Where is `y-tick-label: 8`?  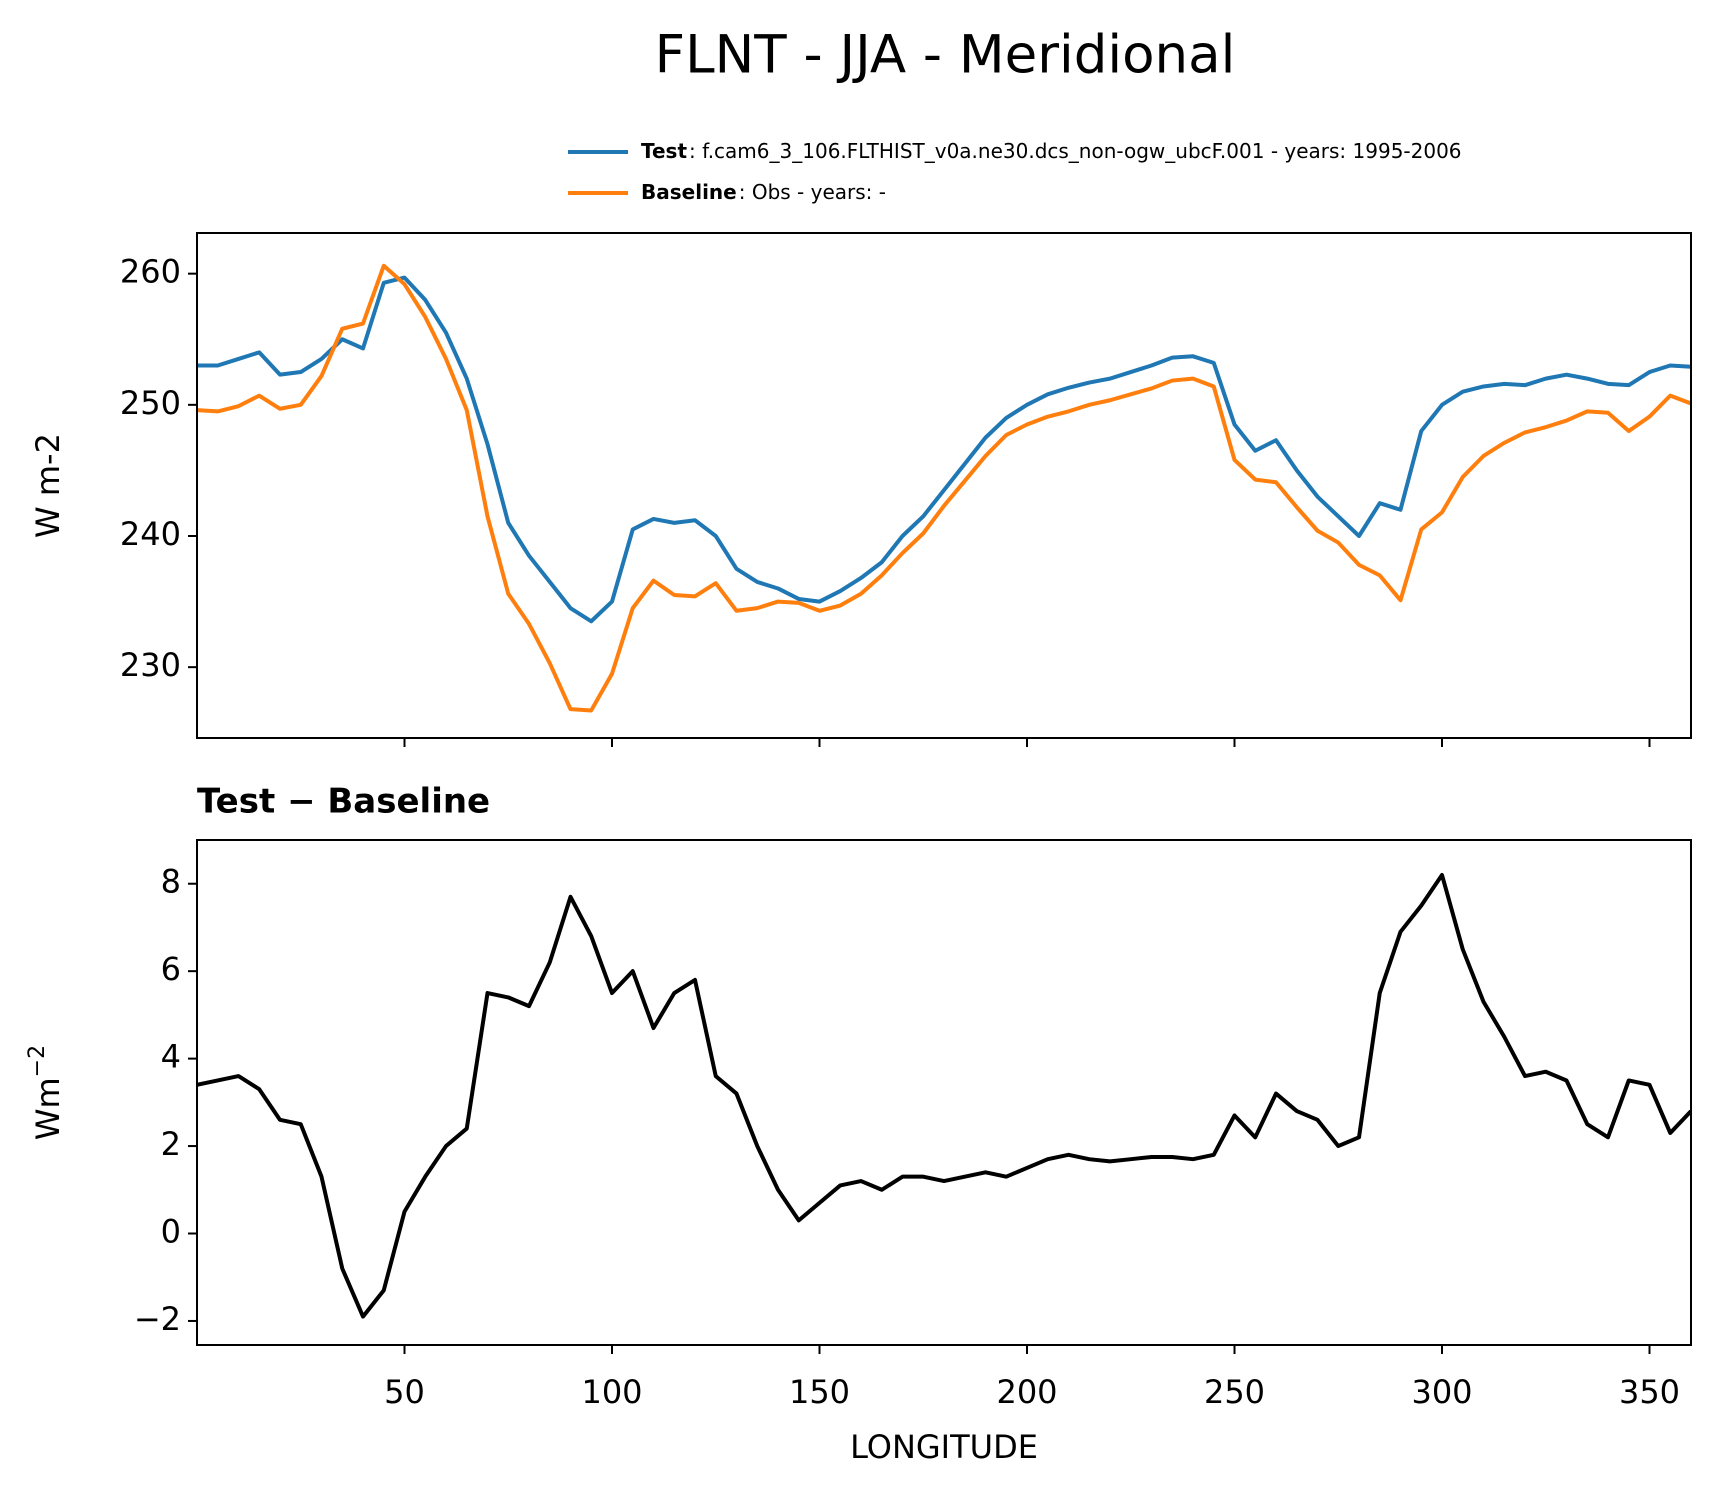
y-tick-label: 8 is located at coordinates (171, 882).